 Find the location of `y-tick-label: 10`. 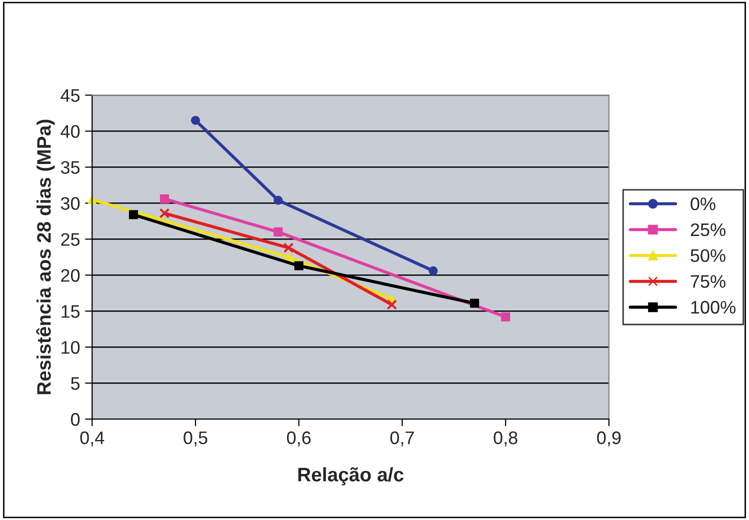

y-tick-label: 10 is located at coordinates (71, 347).